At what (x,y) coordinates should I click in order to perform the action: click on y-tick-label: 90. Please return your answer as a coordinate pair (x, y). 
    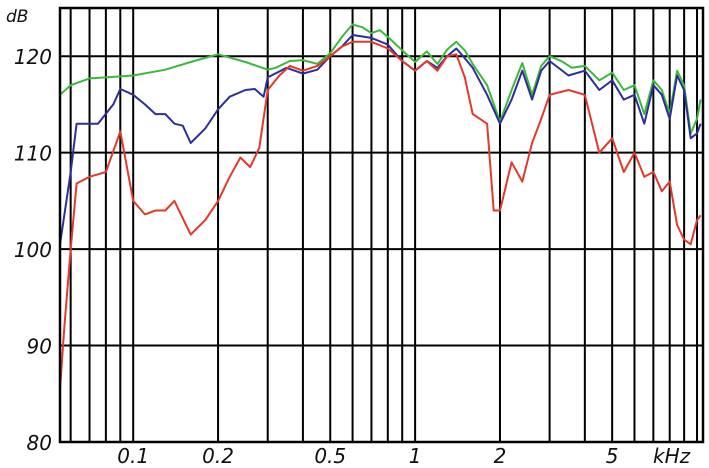
    Looking at the image, I should click on (39, 347).